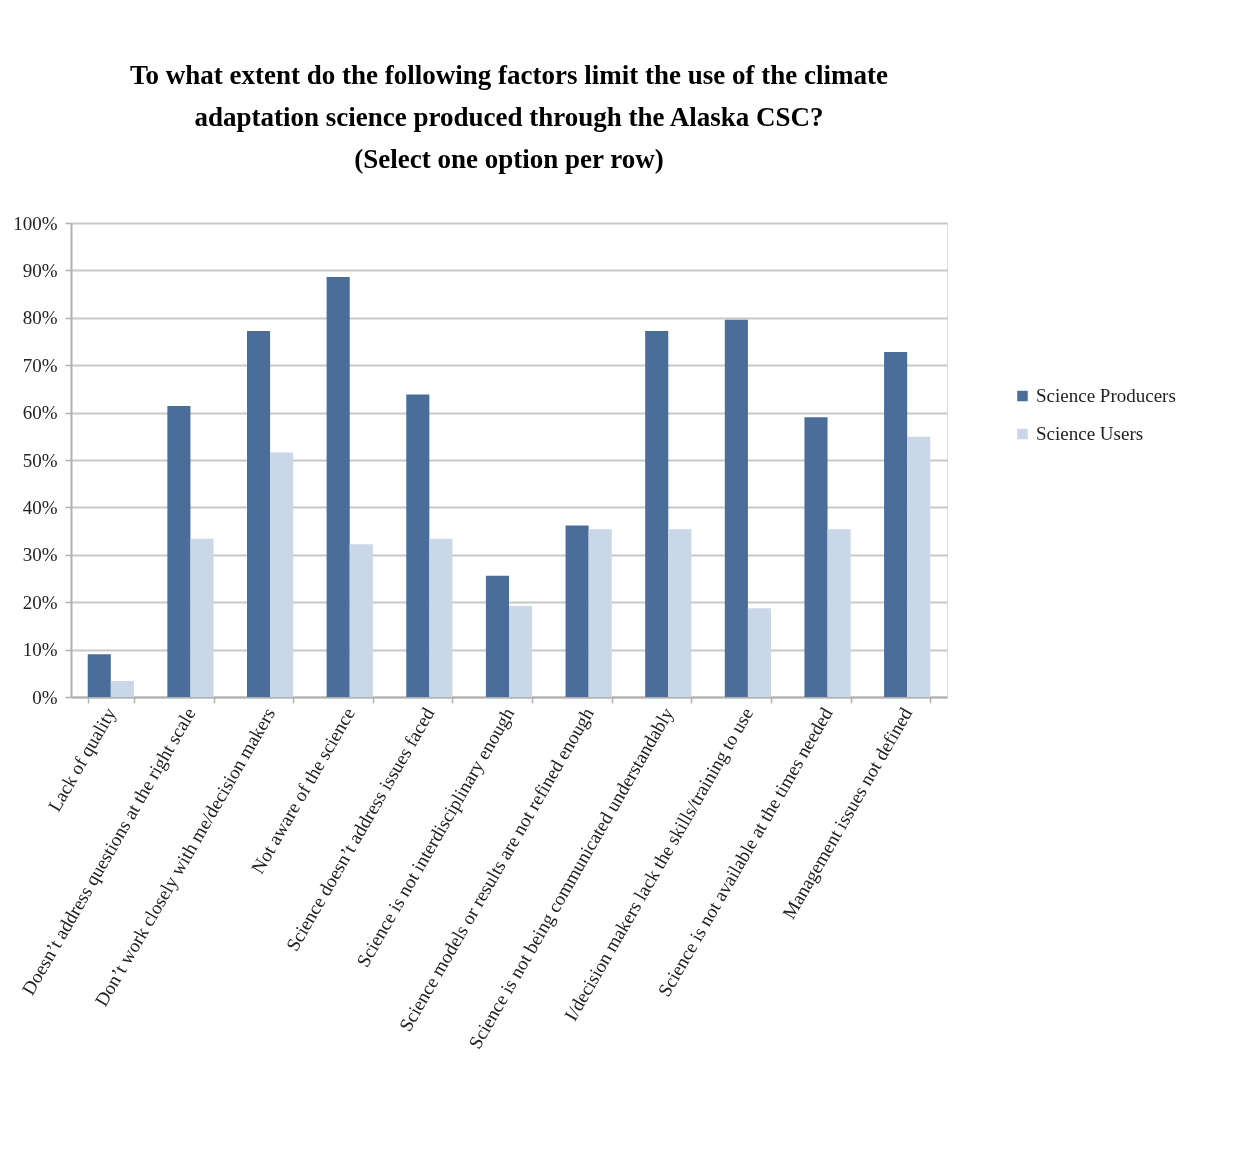  Describe the element at coordinates (40, 555) in the screenshot. I see `y-tick-label: 30%` at that location.